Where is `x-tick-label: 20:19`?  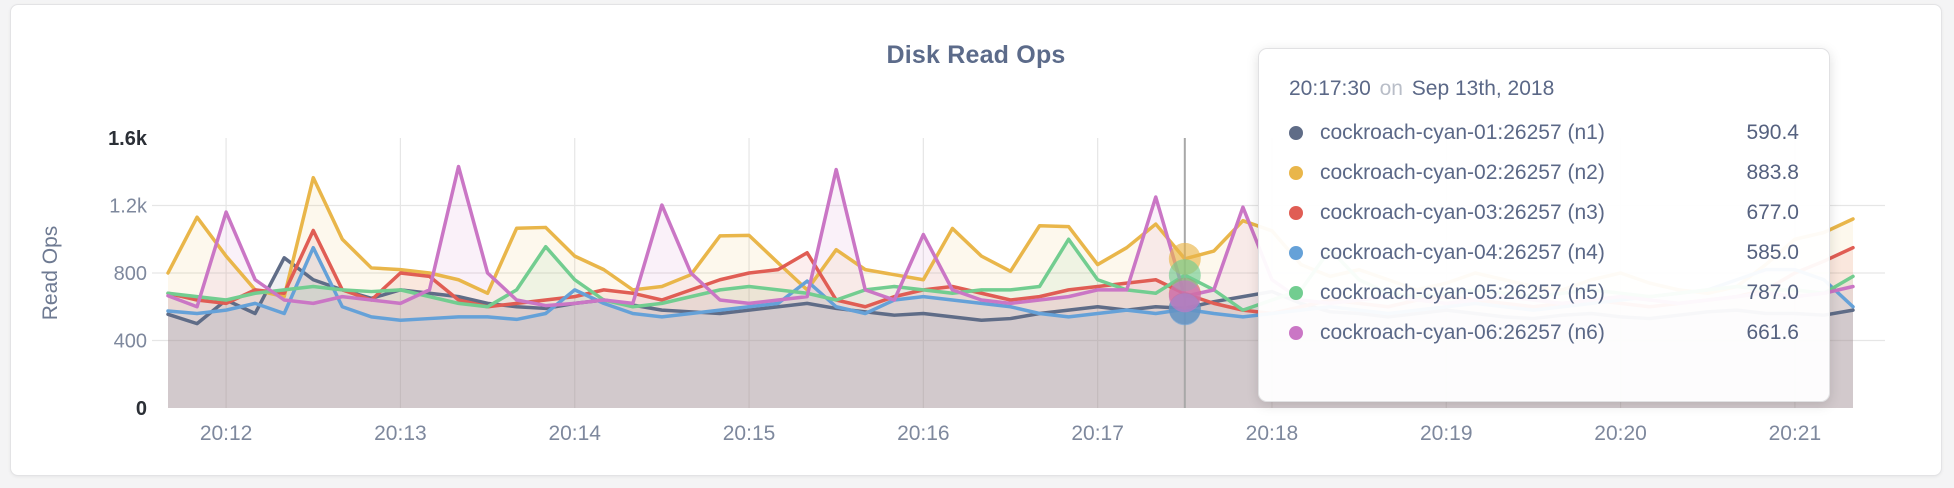 x-tick-label: 20:19 is located at coordinates (1446, 433).